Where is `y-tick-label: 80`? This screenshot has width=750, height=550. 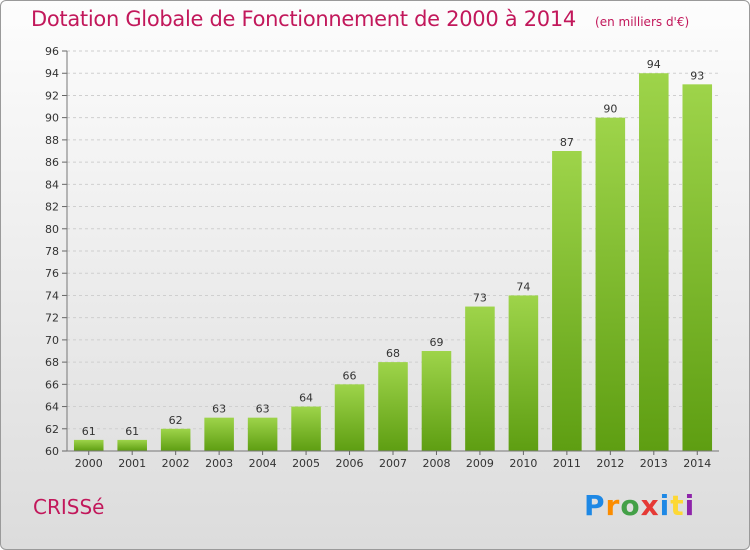 y-tick-label: 80 is located at coordinates (52, 229).